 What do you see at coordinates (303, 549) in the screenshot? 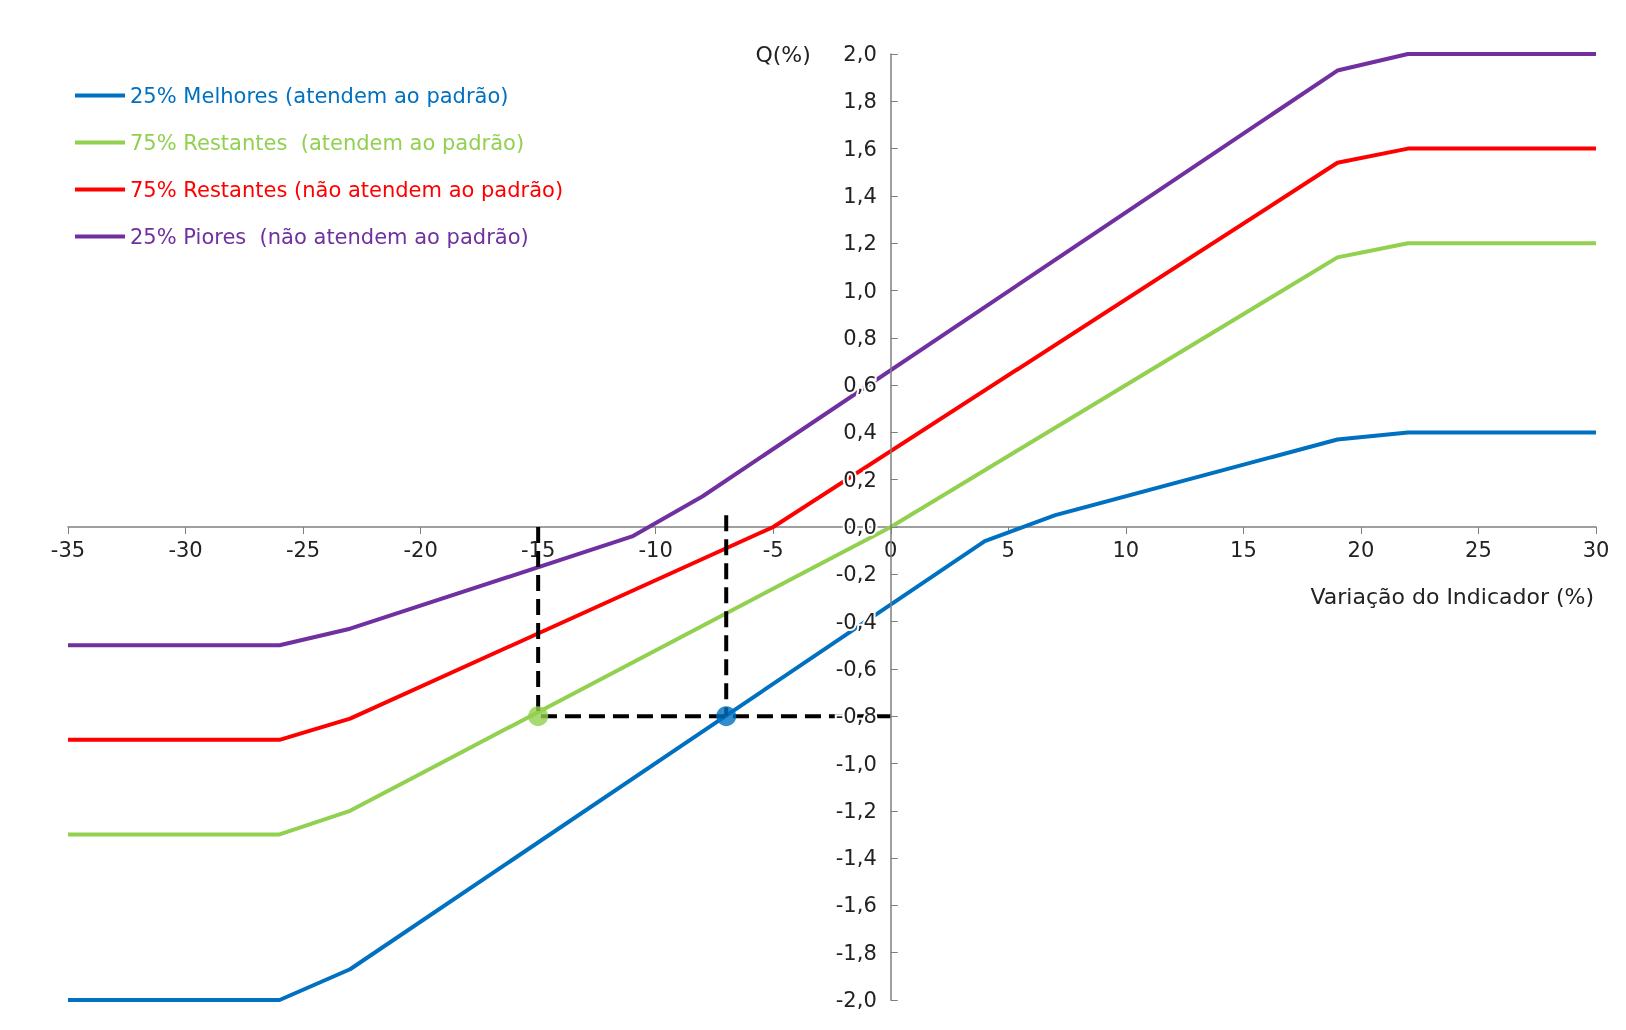
I see `x-tick-label: -25` at bounding box center [303, 549].